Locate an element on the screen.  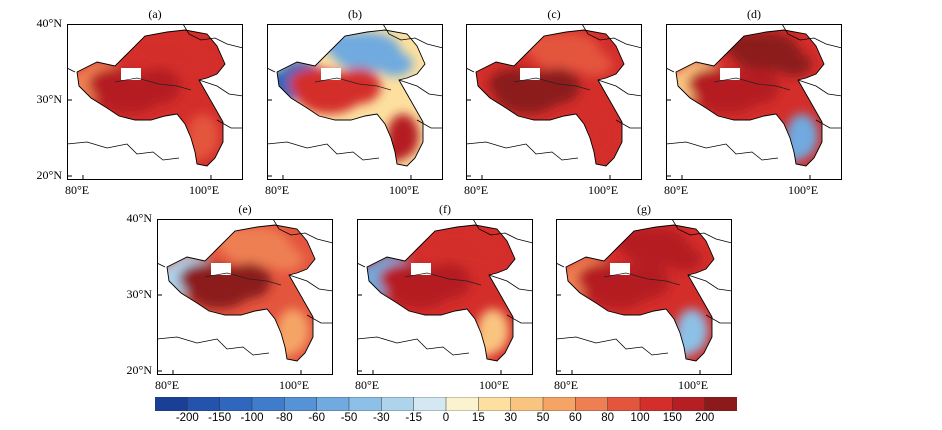
colorbar-tick-label: 0 is located at coordinates (446, 418).